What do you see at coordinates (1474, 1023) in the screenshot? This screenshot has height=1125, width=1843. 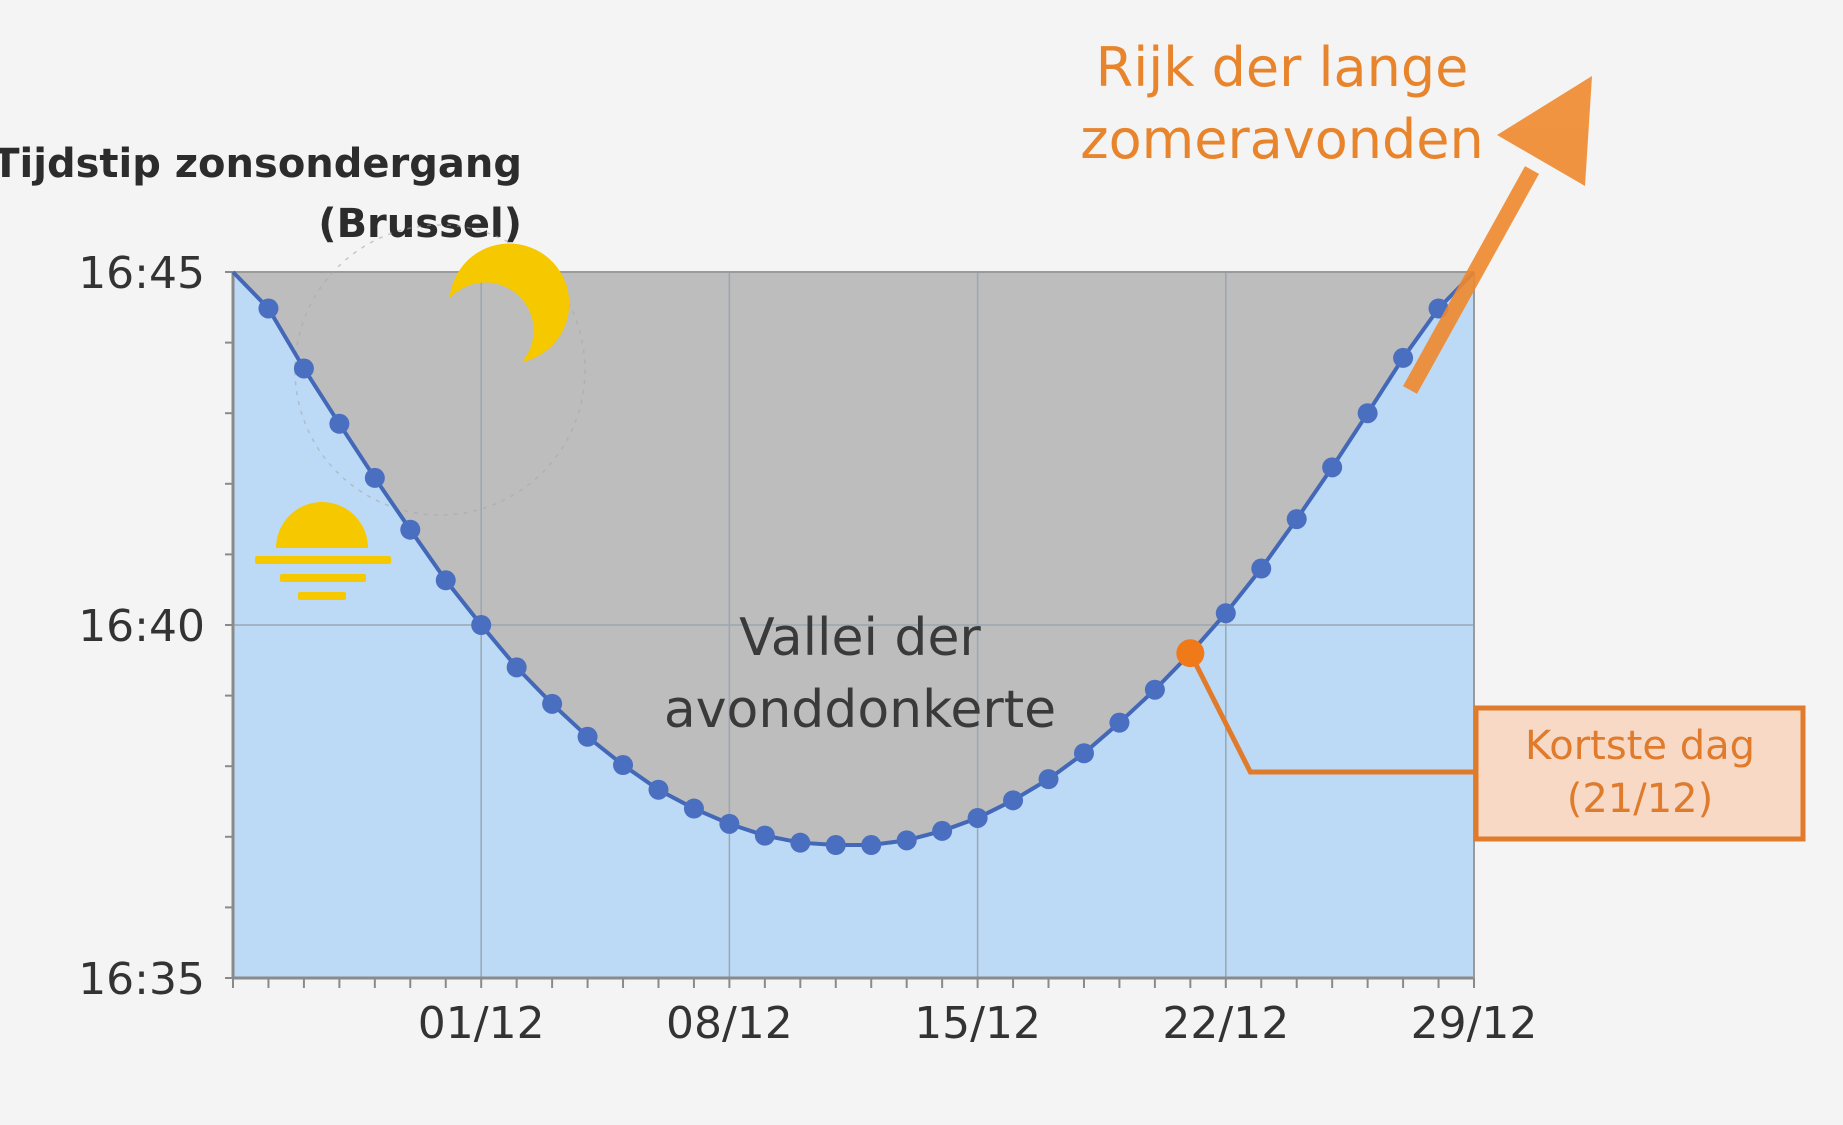 I see `x-tick-label: 29/12` at bounding box center [1474, 1023].